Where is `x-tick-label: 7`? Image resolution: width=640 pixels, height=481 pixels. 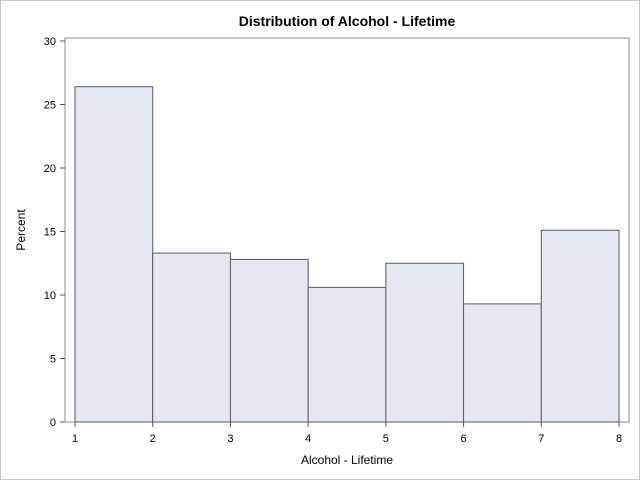 x-tick-label: 7 is located at coordinates (541, 439).